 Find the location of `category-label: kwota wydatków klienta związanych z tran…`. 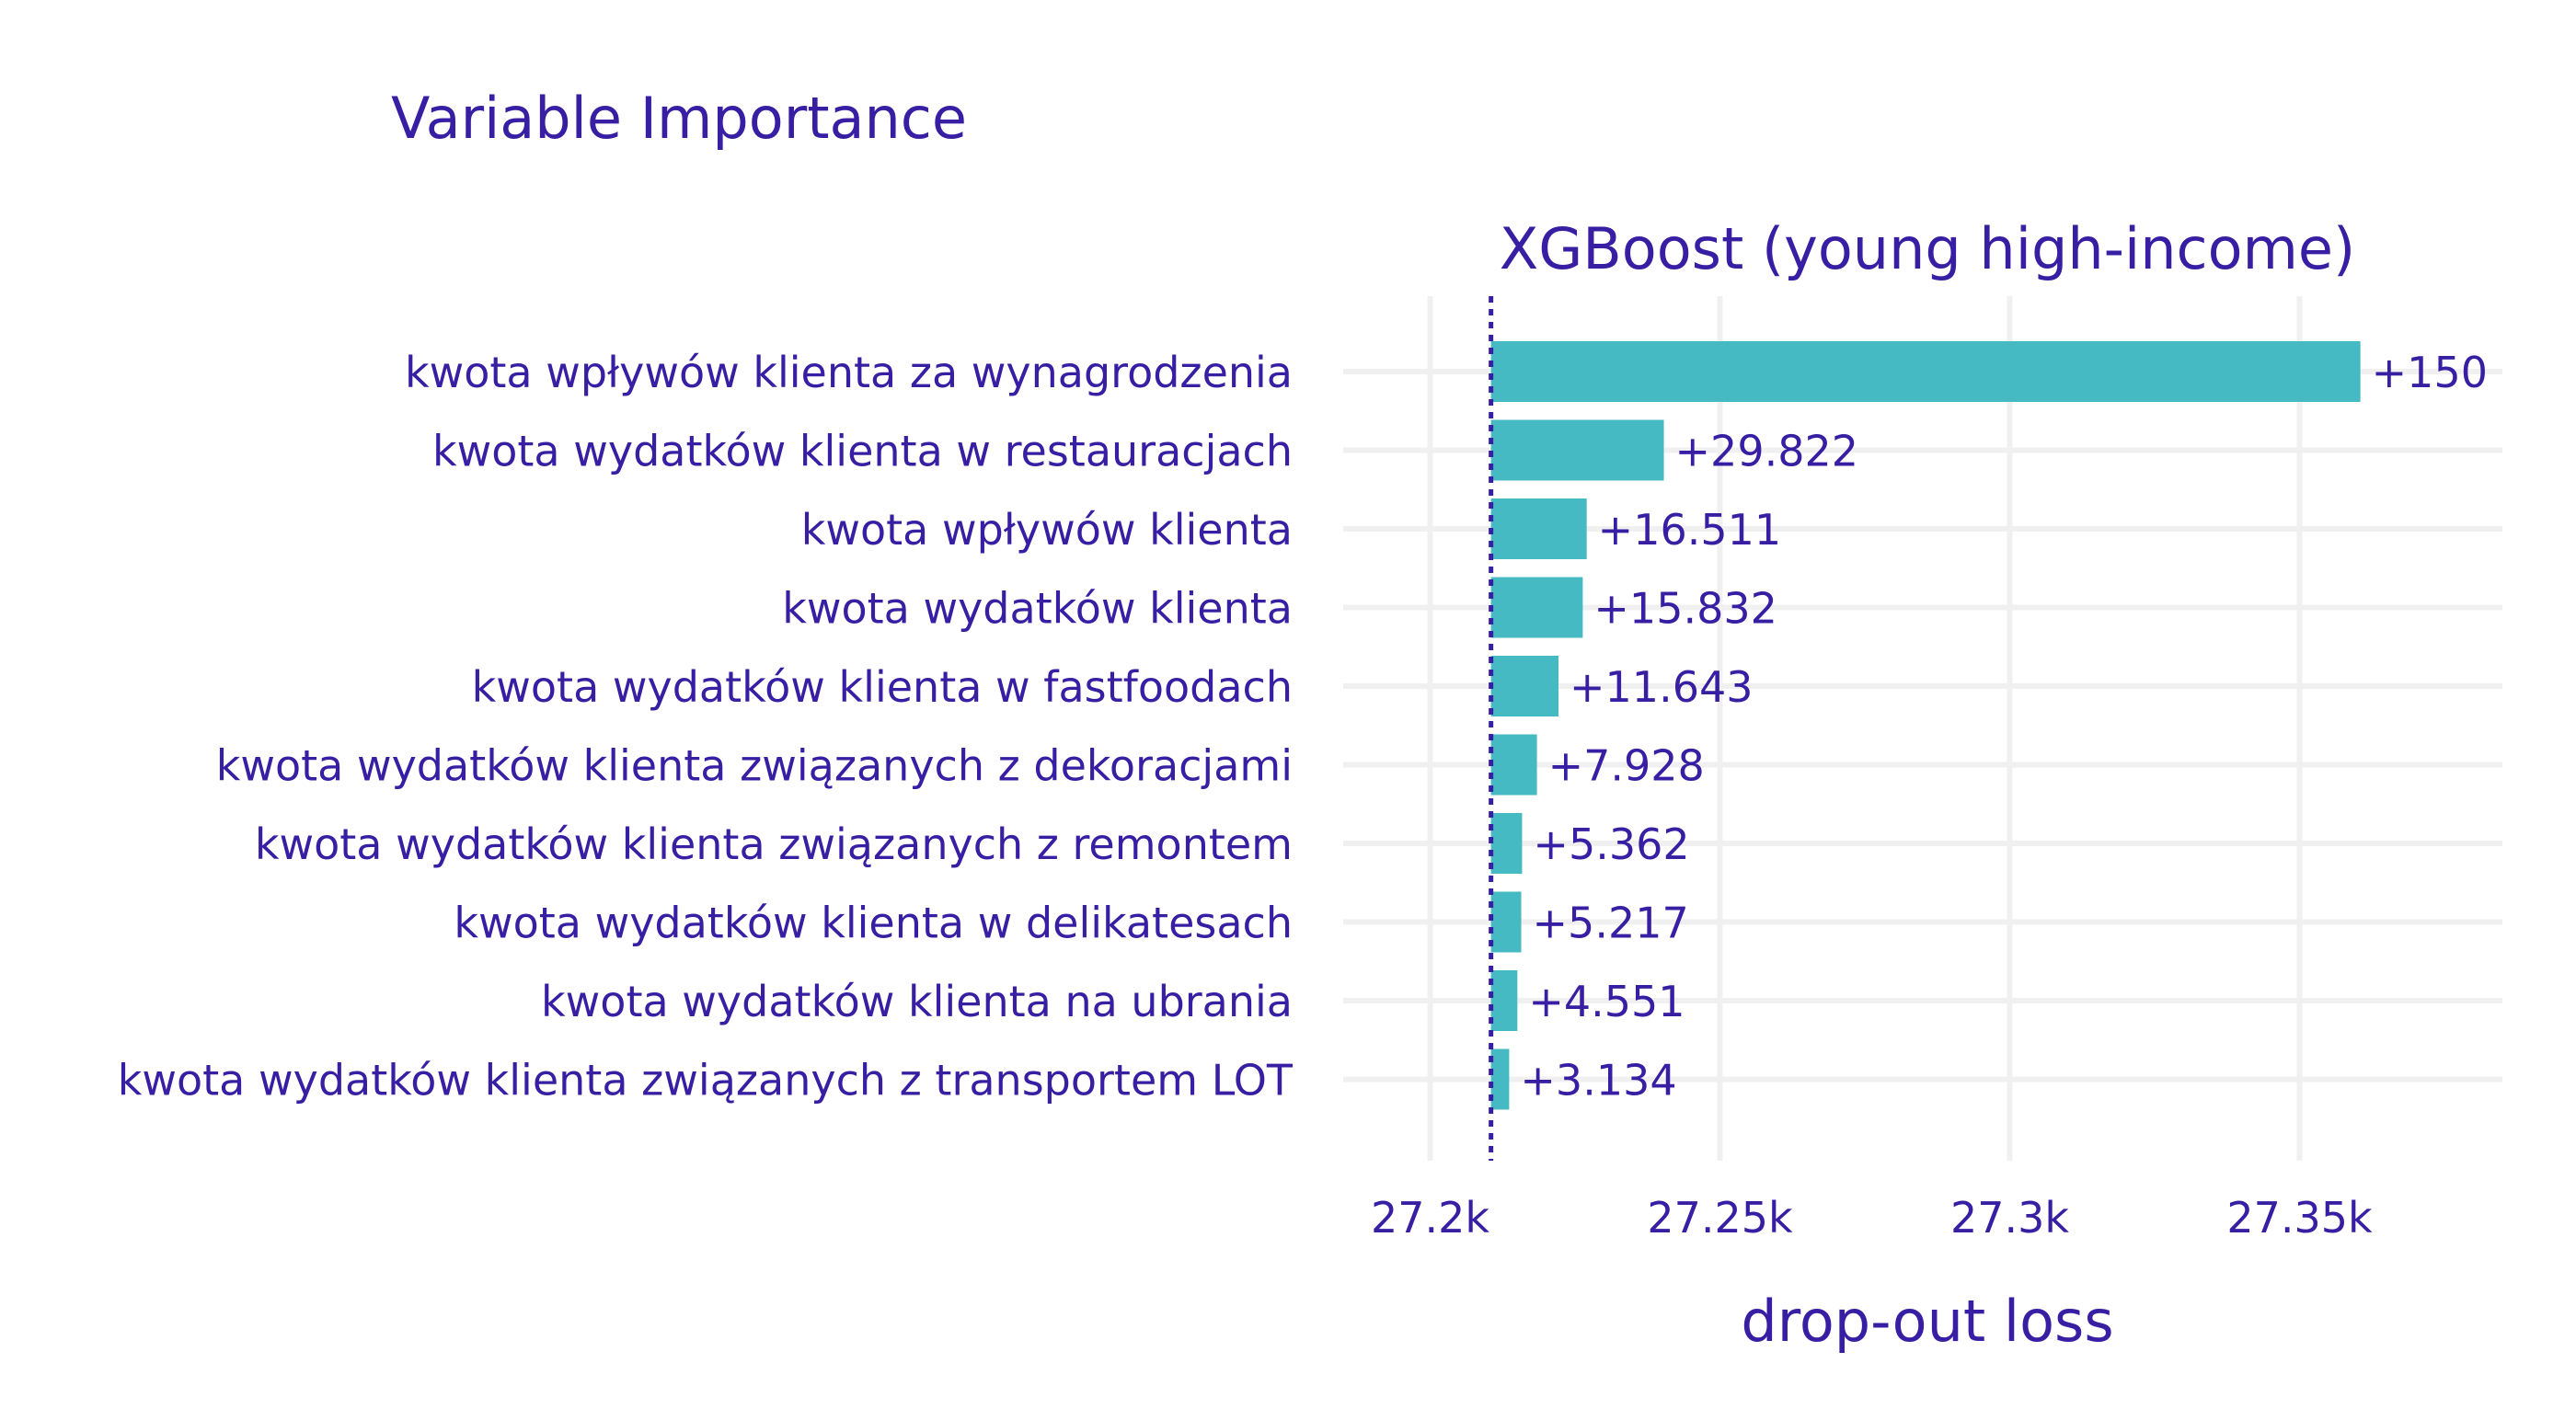

category-label: kwota wydatków klienta związanych z tran… is located at coordinates (706, 1080).